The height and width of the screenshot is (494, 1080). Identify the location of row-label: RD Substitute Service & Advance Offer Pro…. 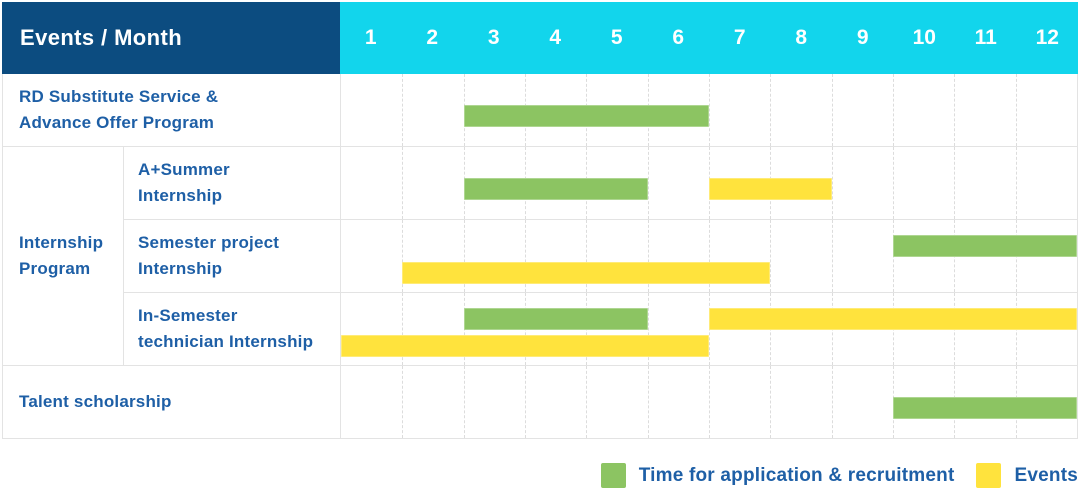
(172, 110).